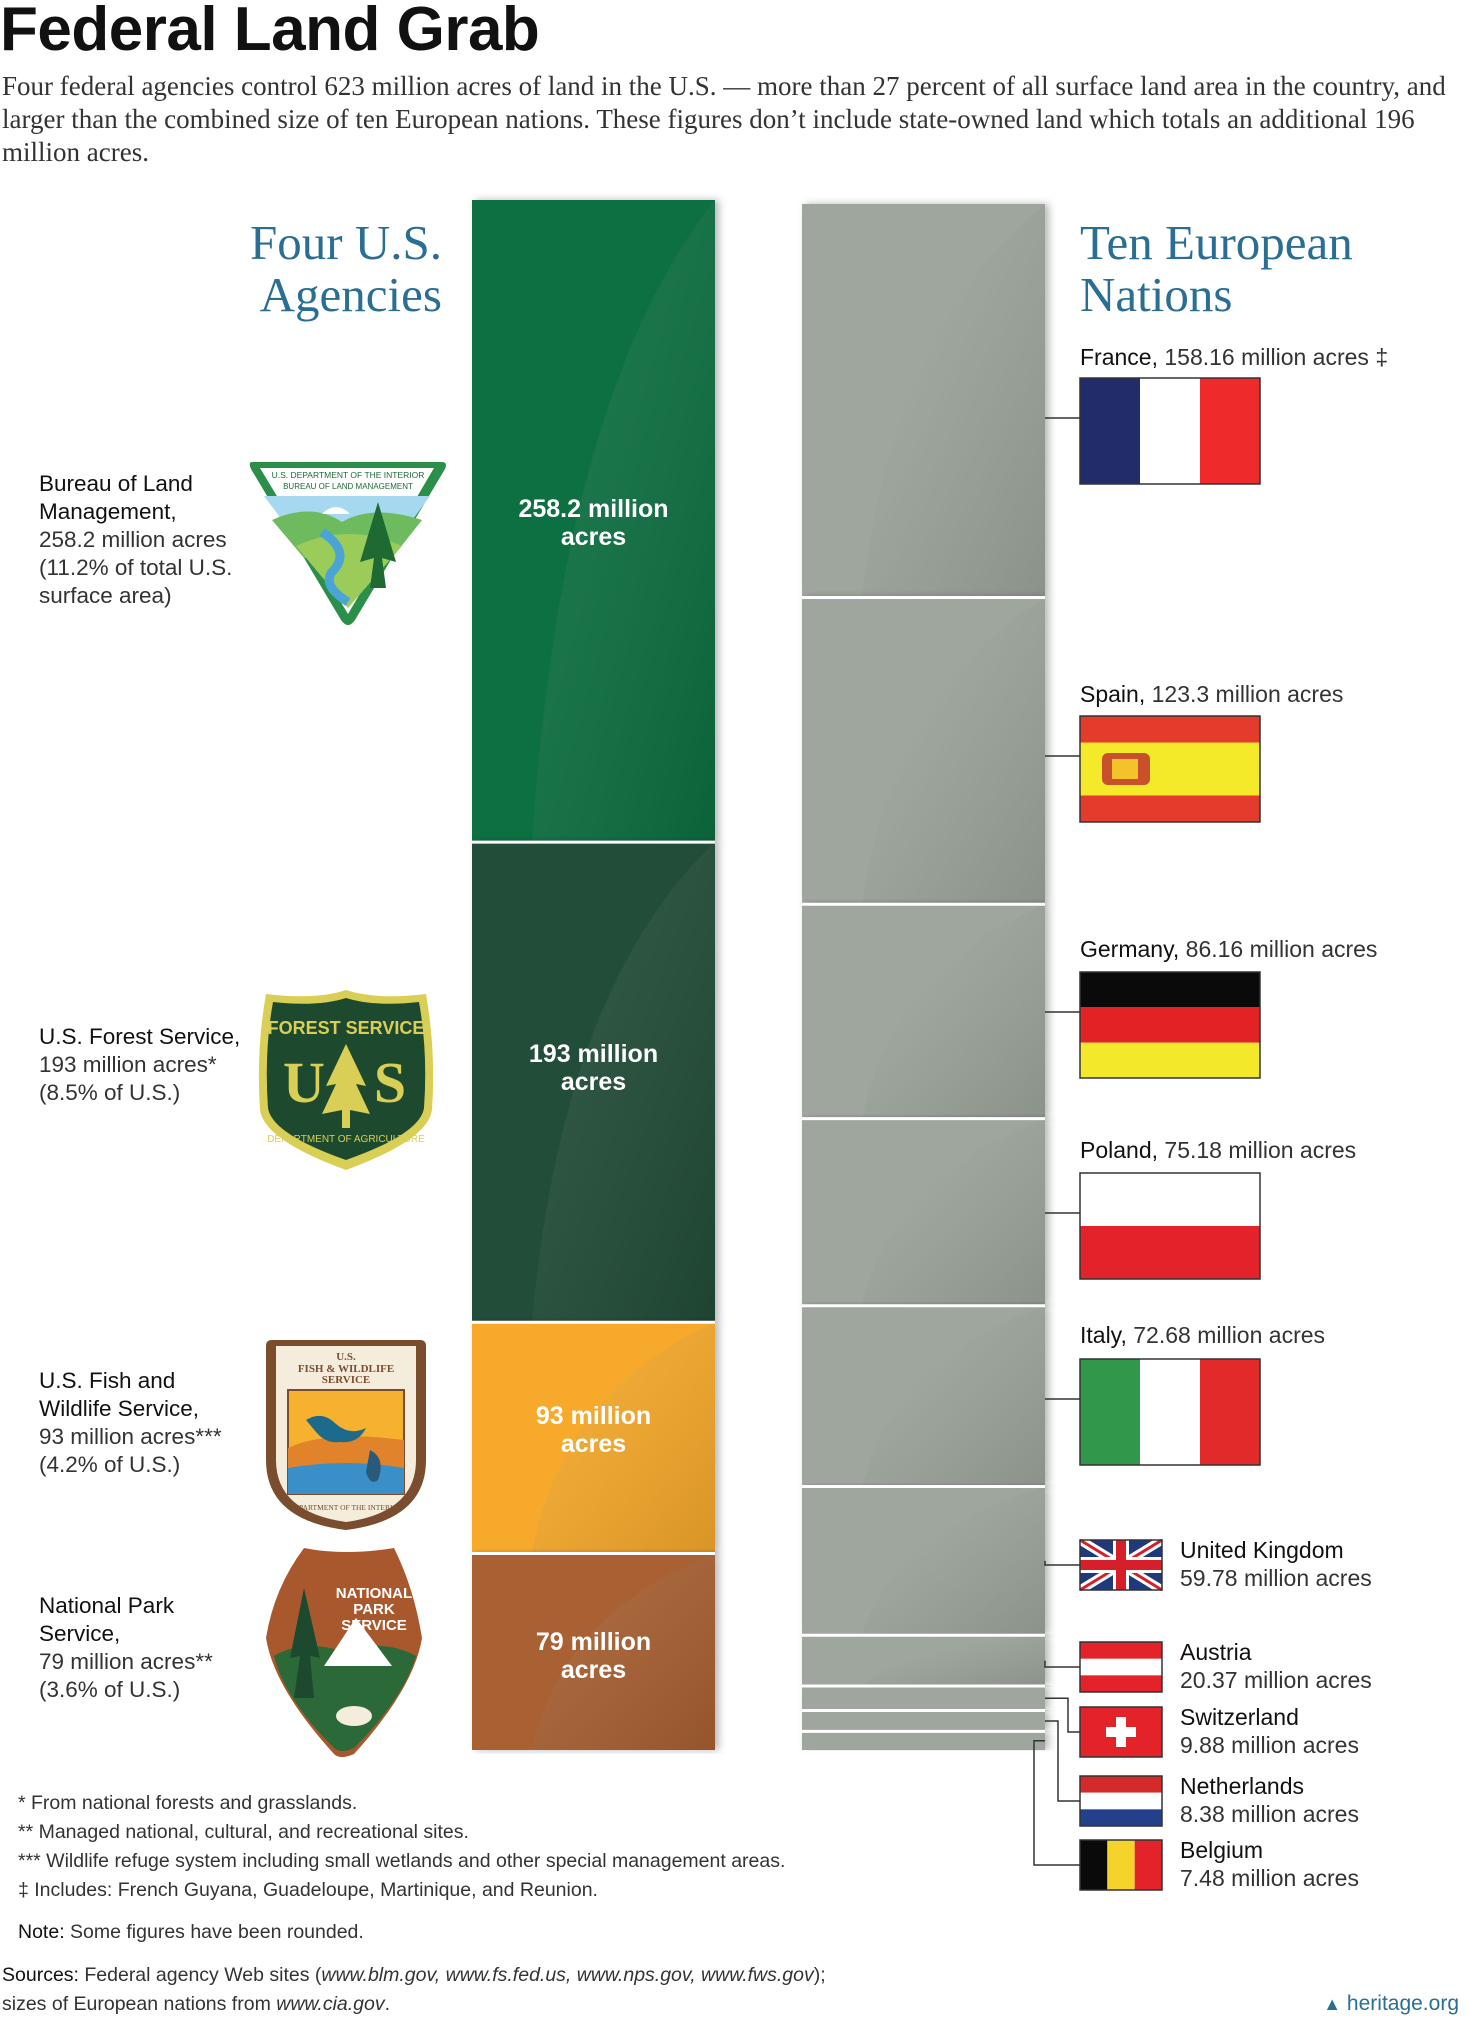 This screenshot has height=2025, width=1467. Describe the element at coordinates (1260, 1150) in the screenshot. I see `nation-acres: 75.18 million acres` at that location.